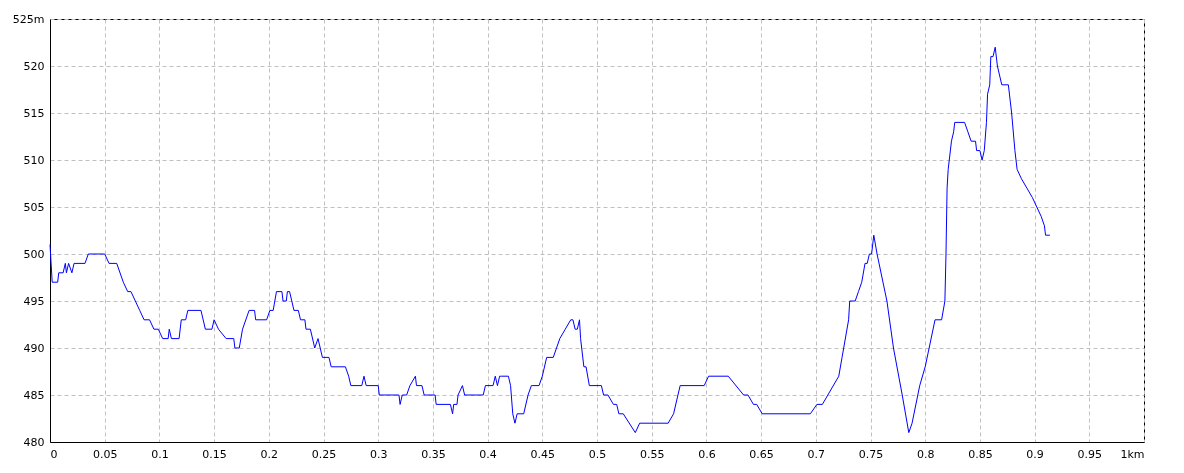 Image resolution: width=1184 pixels, height=473 pixels. What do you see at coordinates (1132, 454) in the screenshot?
I see `x-tick-label: 1km` at bounding box center [1132, 454].